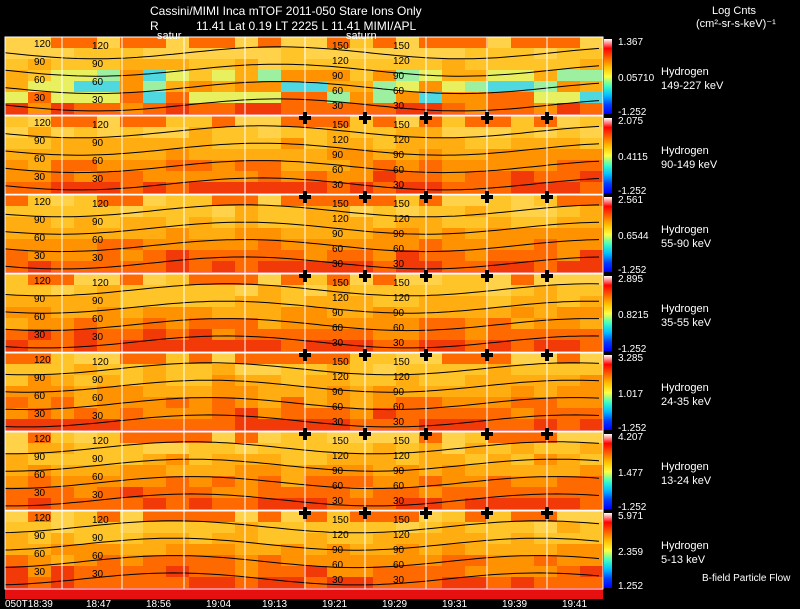 The width and height of the screenshot is (800, 609). I want to click on time-tick-label: 19:04, so click(218, 604).